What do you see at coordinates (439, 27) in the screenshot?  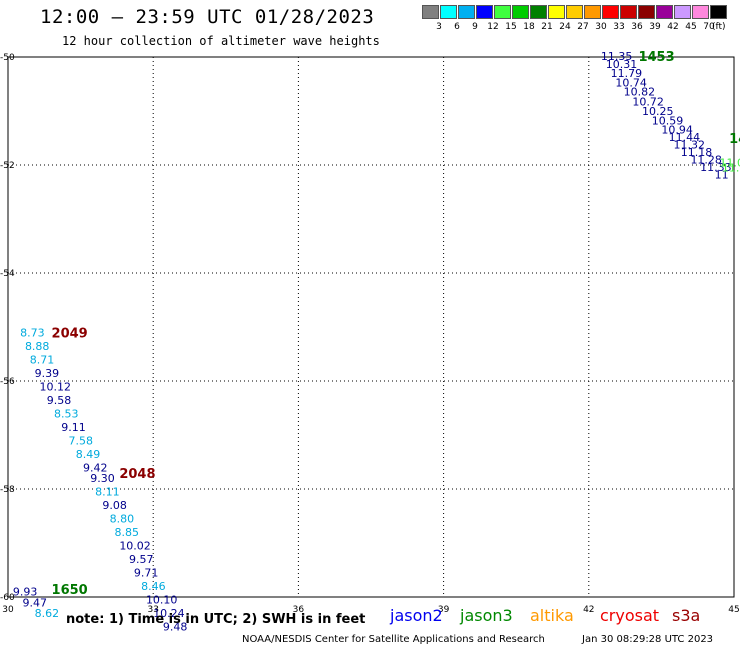 I see `color-legend-tick: 3` at bounding box center [439, 27].